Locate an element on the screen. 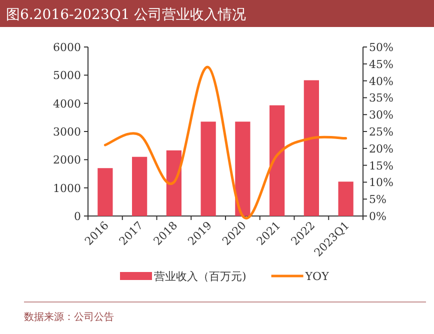 The width and height of the screenshot is (434, 334). y-tick-label: 6000 is located at coordinates (67, 47).